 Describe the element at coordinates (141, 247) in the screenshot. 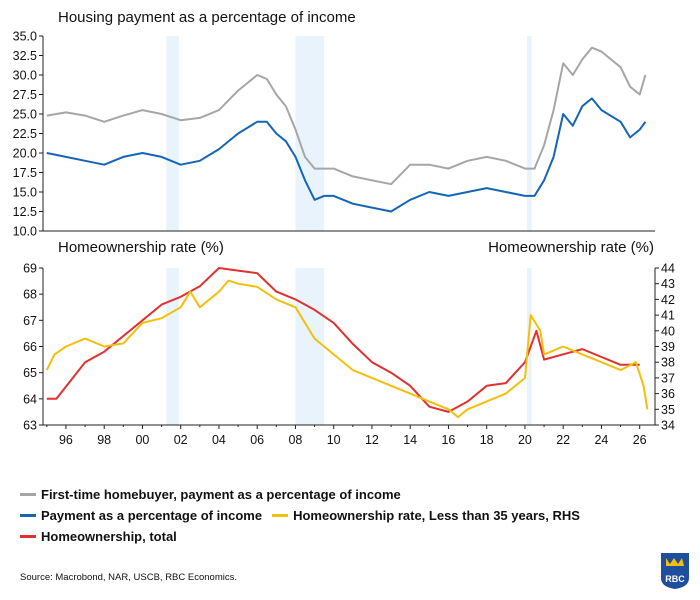

I see `homeownership-chart-title: Homeownership rate (%)` at that location.